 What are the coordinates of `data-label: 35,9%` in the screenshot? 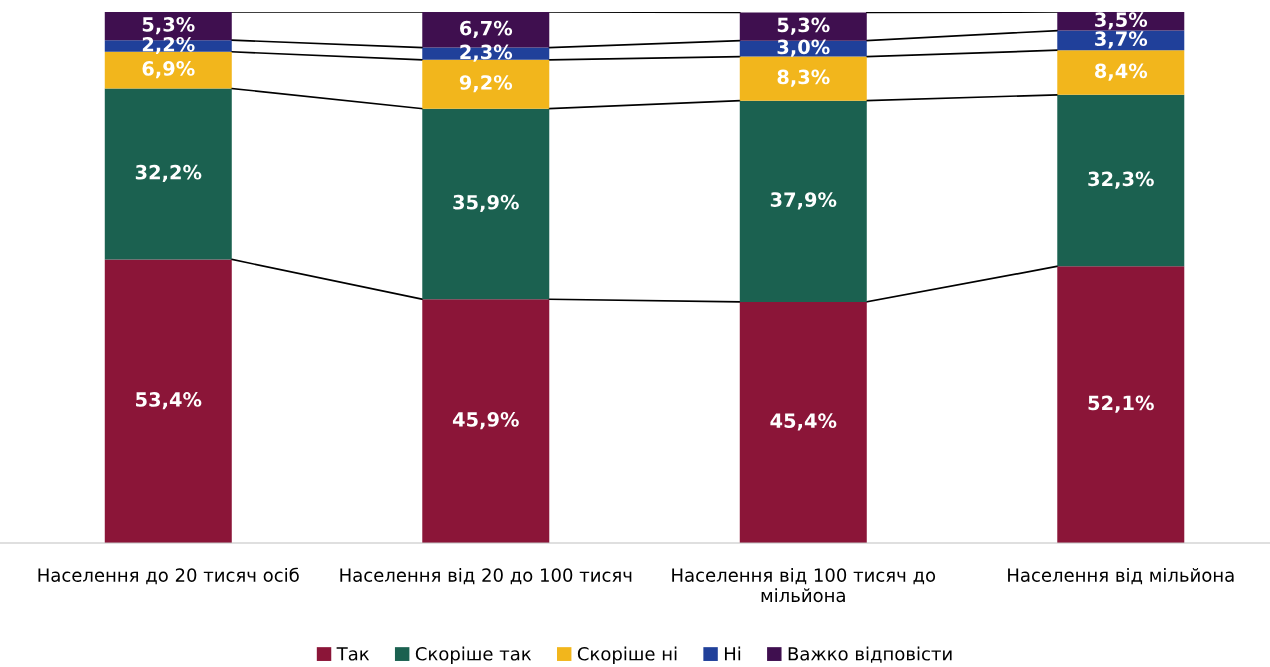 It's located at (486, 203).